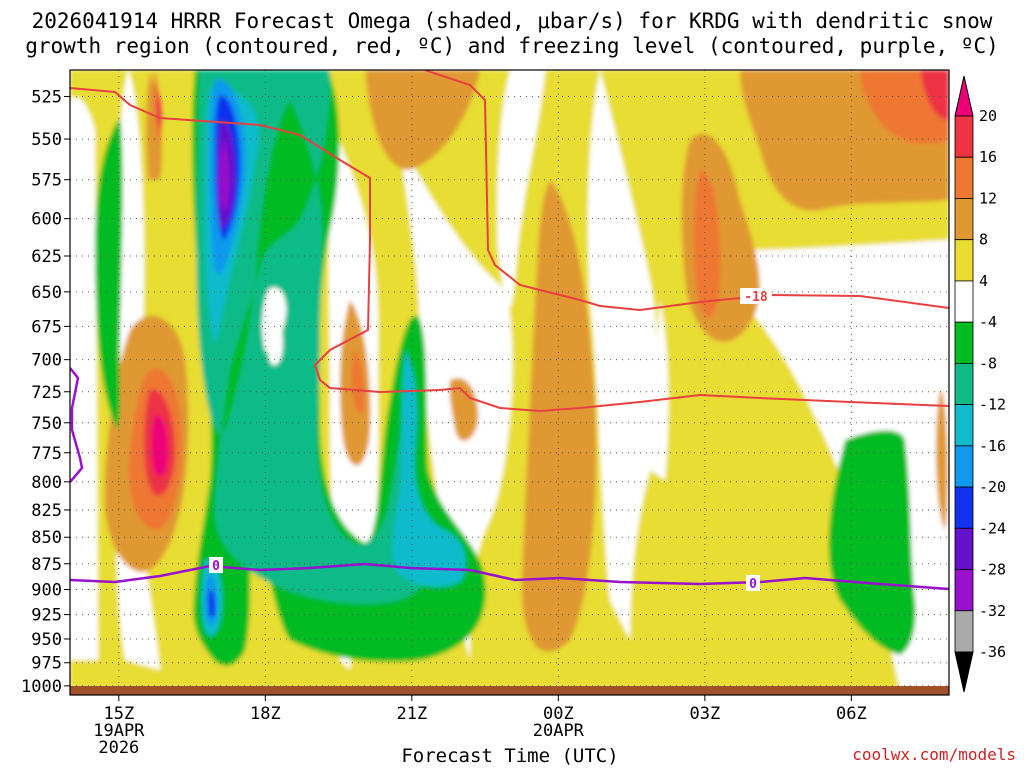 This screenshot has width=1024, height=768. I want to click on y-tick-label: 825, so click(46, 511).